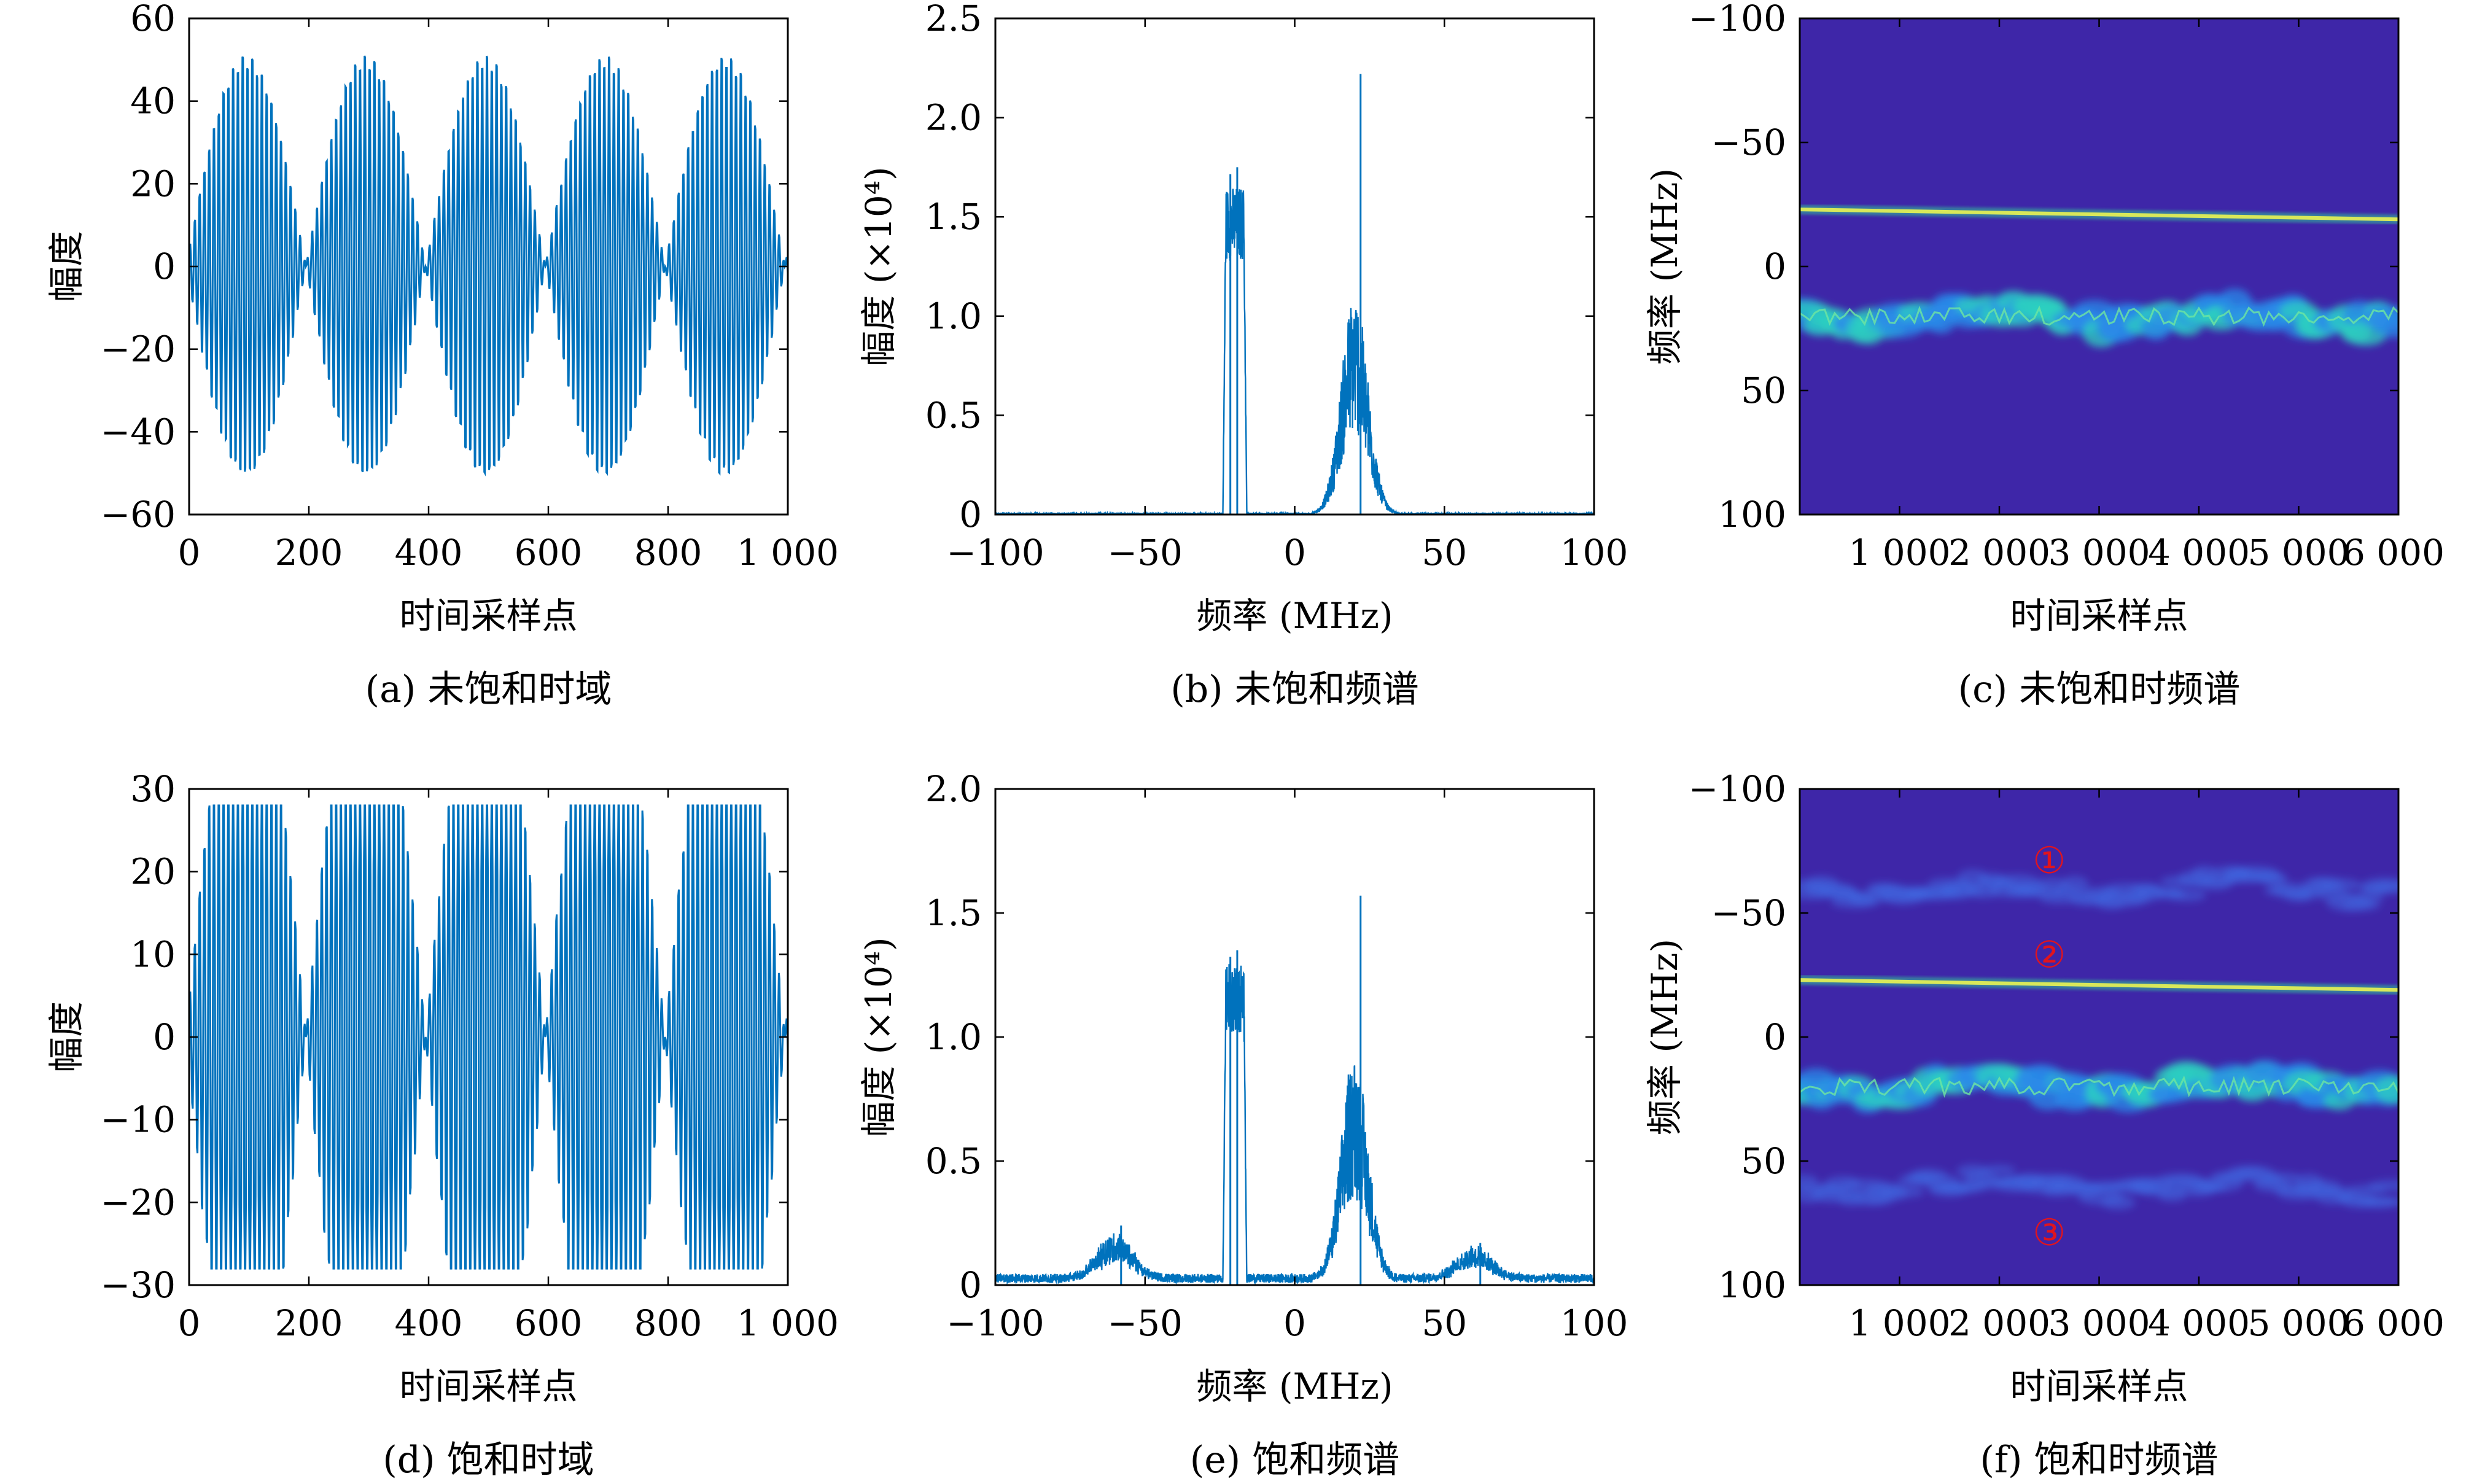 The width and height of the screenshot is (2466, 1484). I want to click on axes-frame, so click(1294, 1037).